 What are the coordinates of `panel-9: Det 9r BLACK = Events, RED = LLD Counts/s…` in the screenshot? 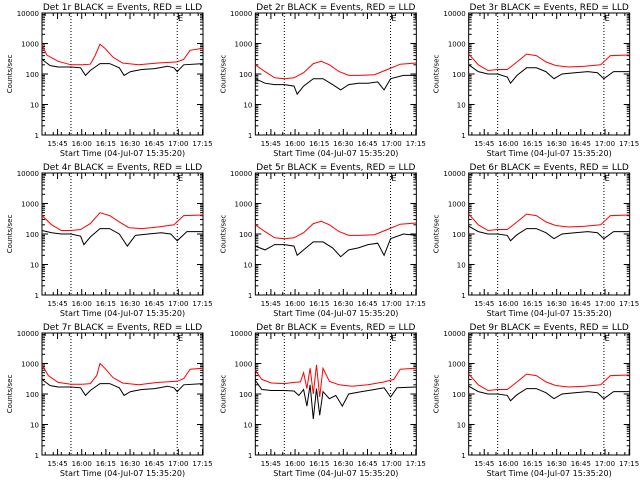 It's located at (536, 400).